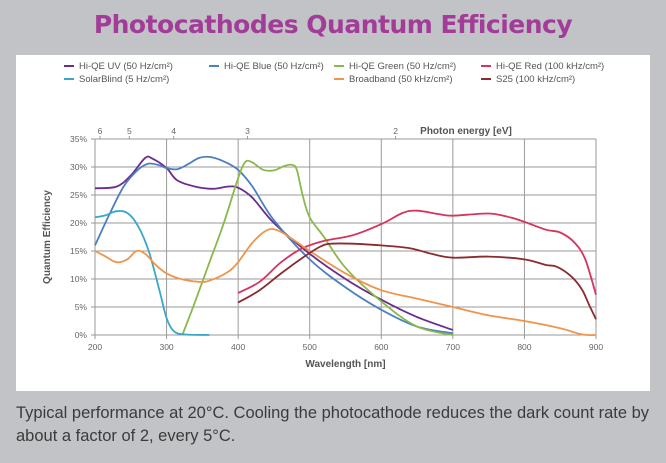 This screenshot has height=463, width=666. I want to click on page-title: Photocathodes Quantum Efficiency, so click(333, 24).